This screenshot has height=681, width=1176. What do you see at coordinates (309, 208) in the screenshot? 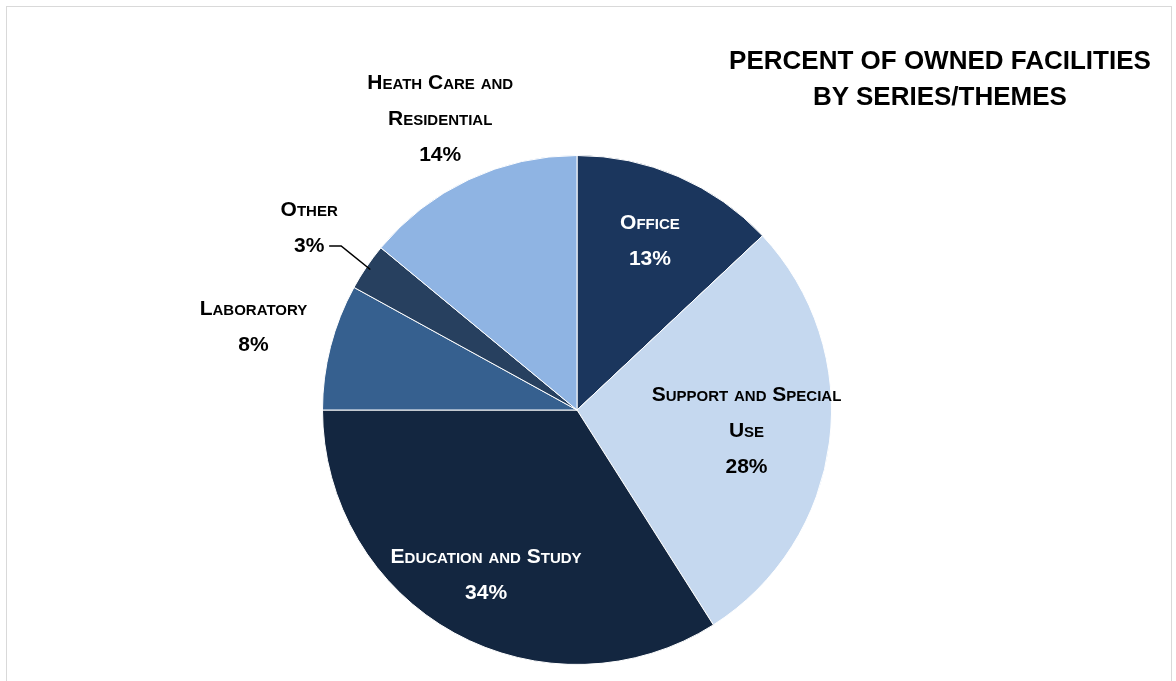
I see `slice-label: Other` at bounding box center [309, 208].